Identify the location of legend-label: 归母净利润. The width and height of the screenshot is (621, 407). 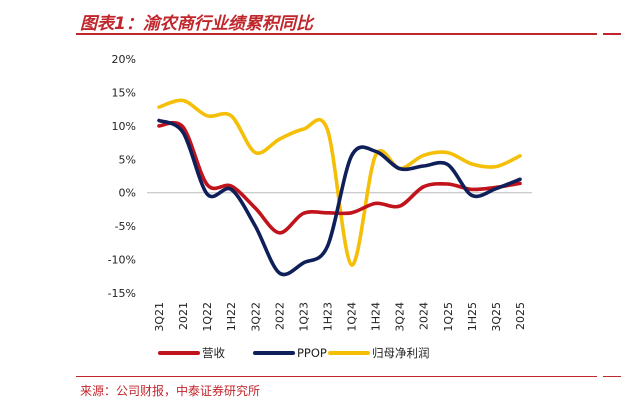
(401, 353).